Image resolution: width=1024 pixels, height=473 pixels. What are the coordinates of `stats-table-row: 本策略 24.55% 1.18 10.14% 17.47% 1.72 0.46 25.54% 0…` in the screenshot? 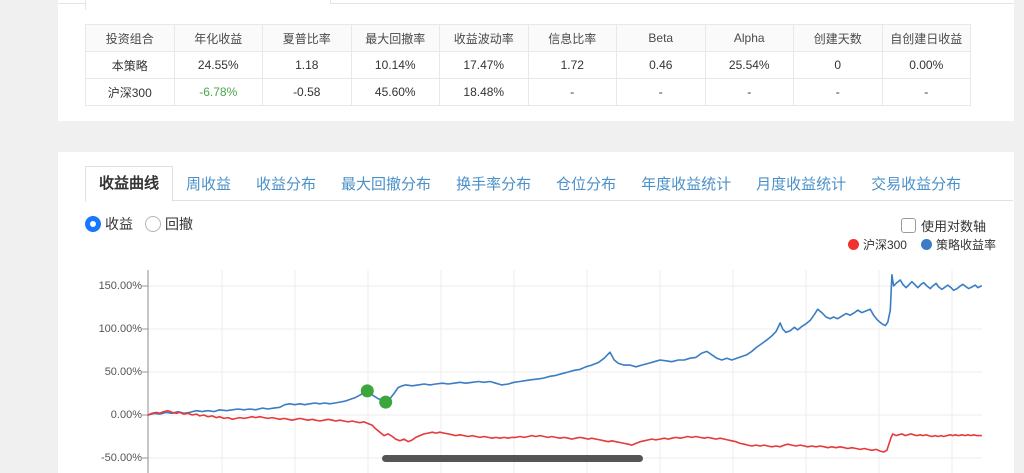 It's located at (528, 65).